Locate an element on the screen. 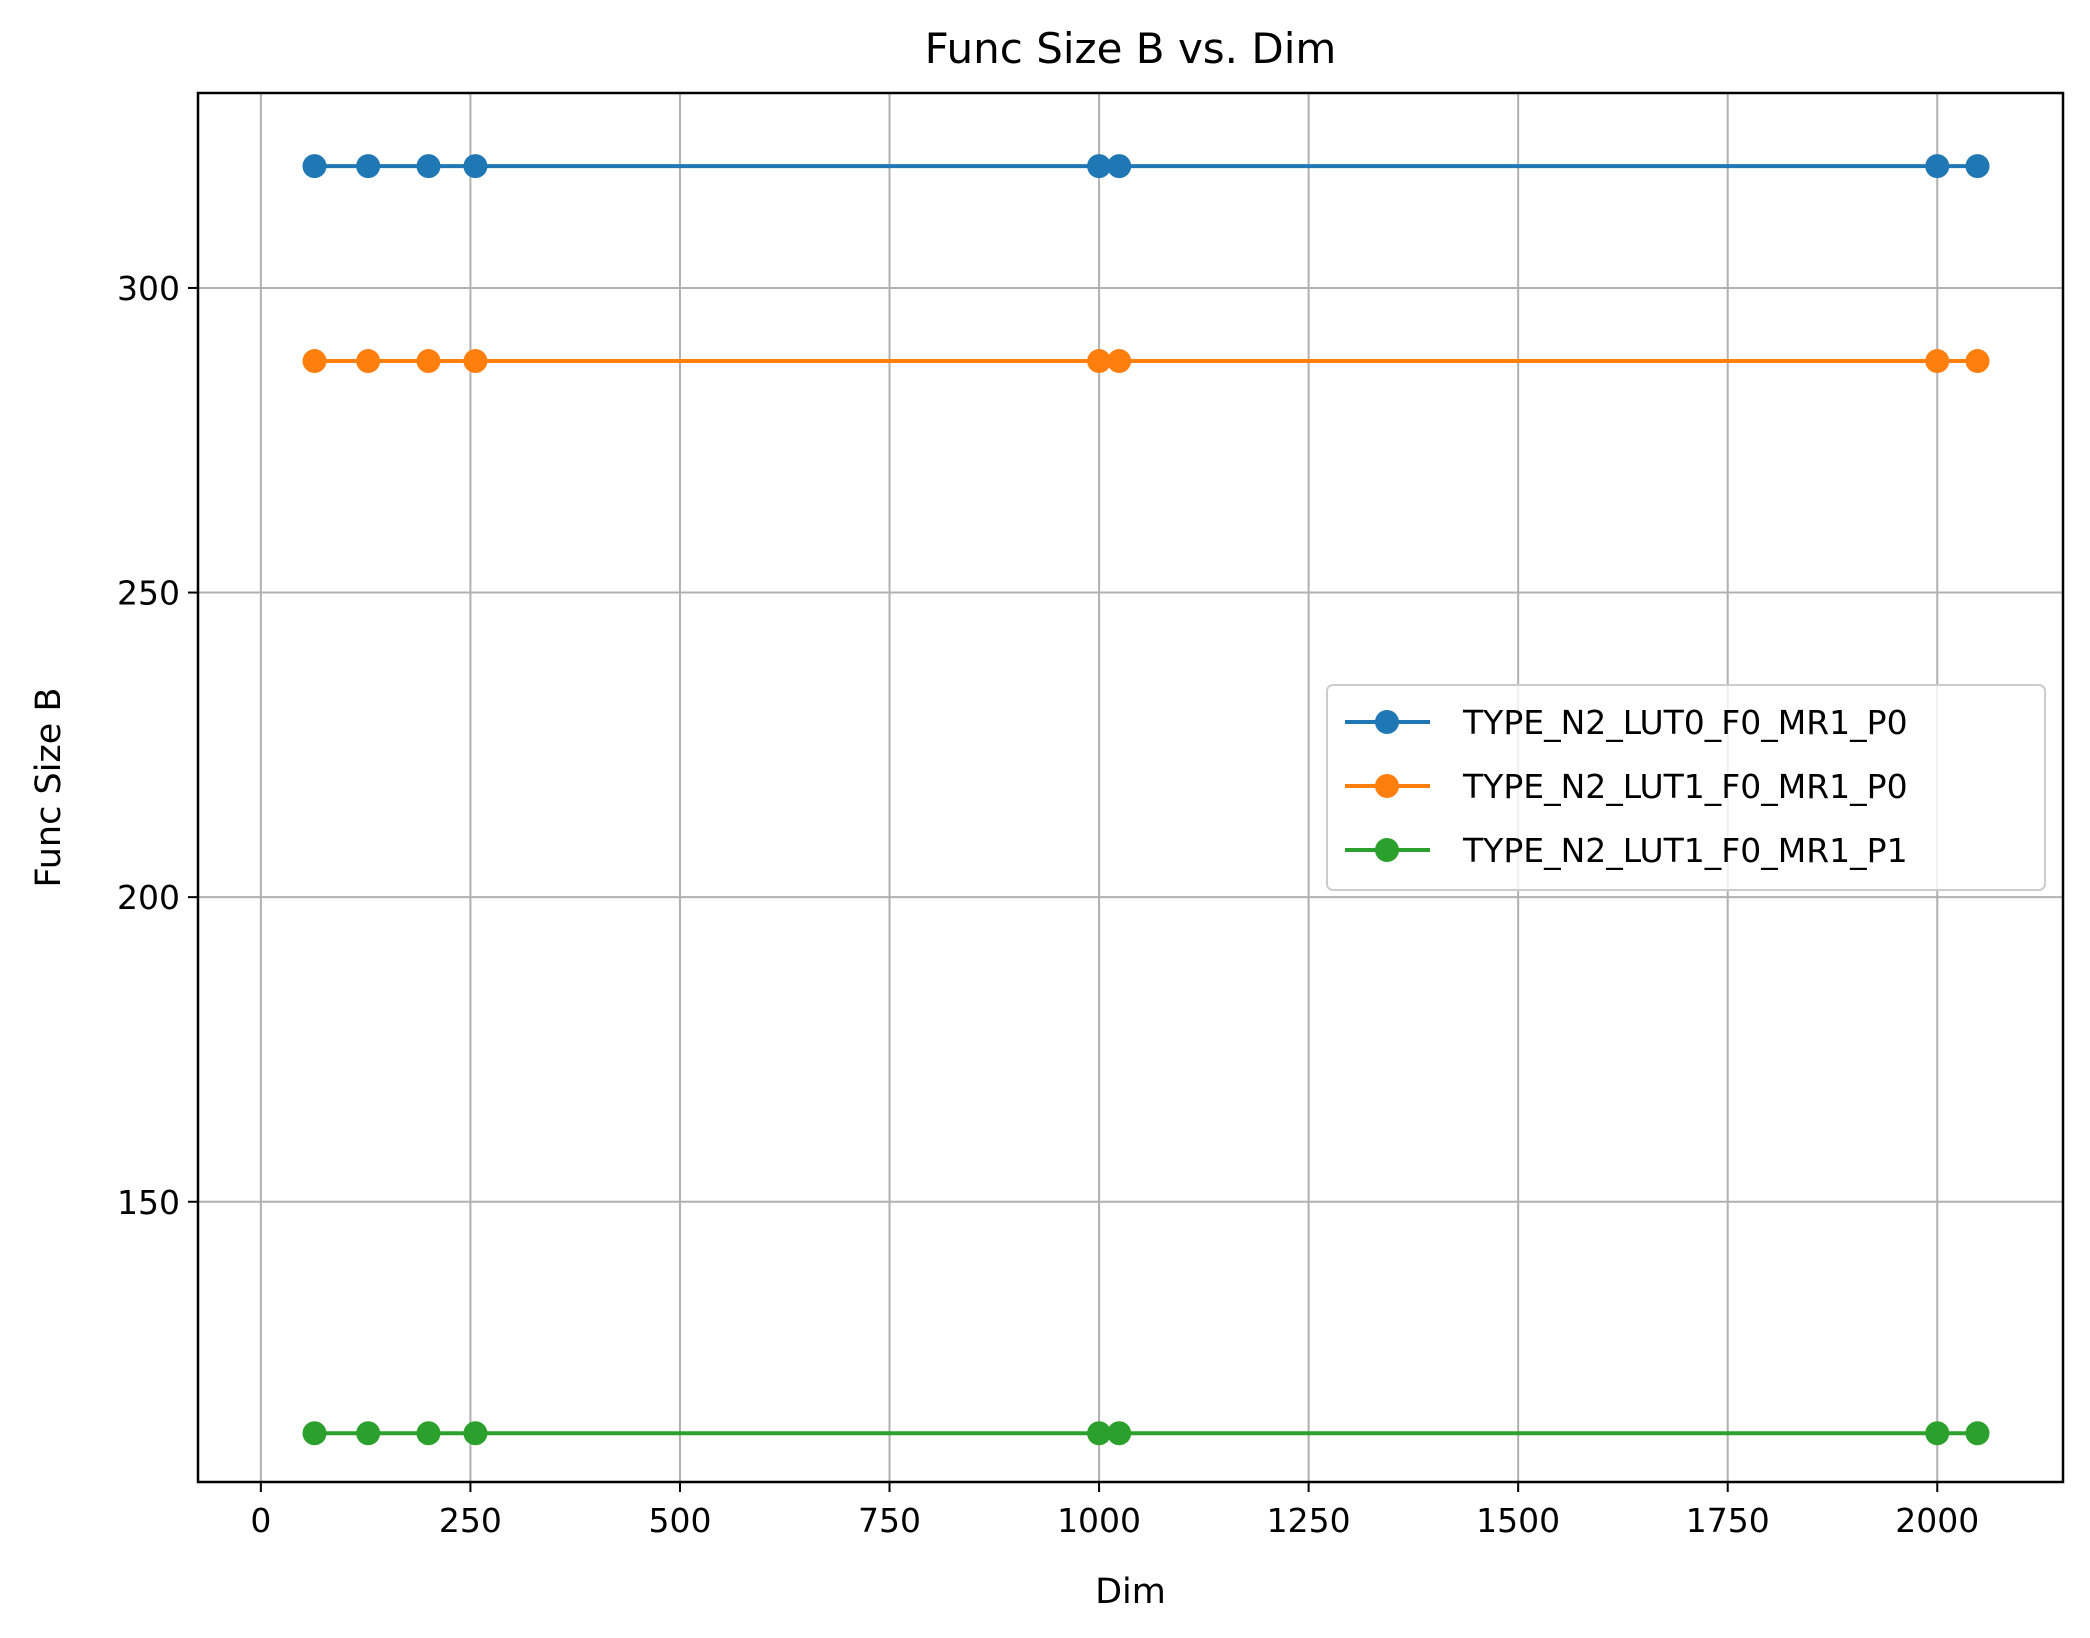 The height and width of the screenshot is (1638, 2090). x-tick-label: 250 is located at coordinates (470, 1520).